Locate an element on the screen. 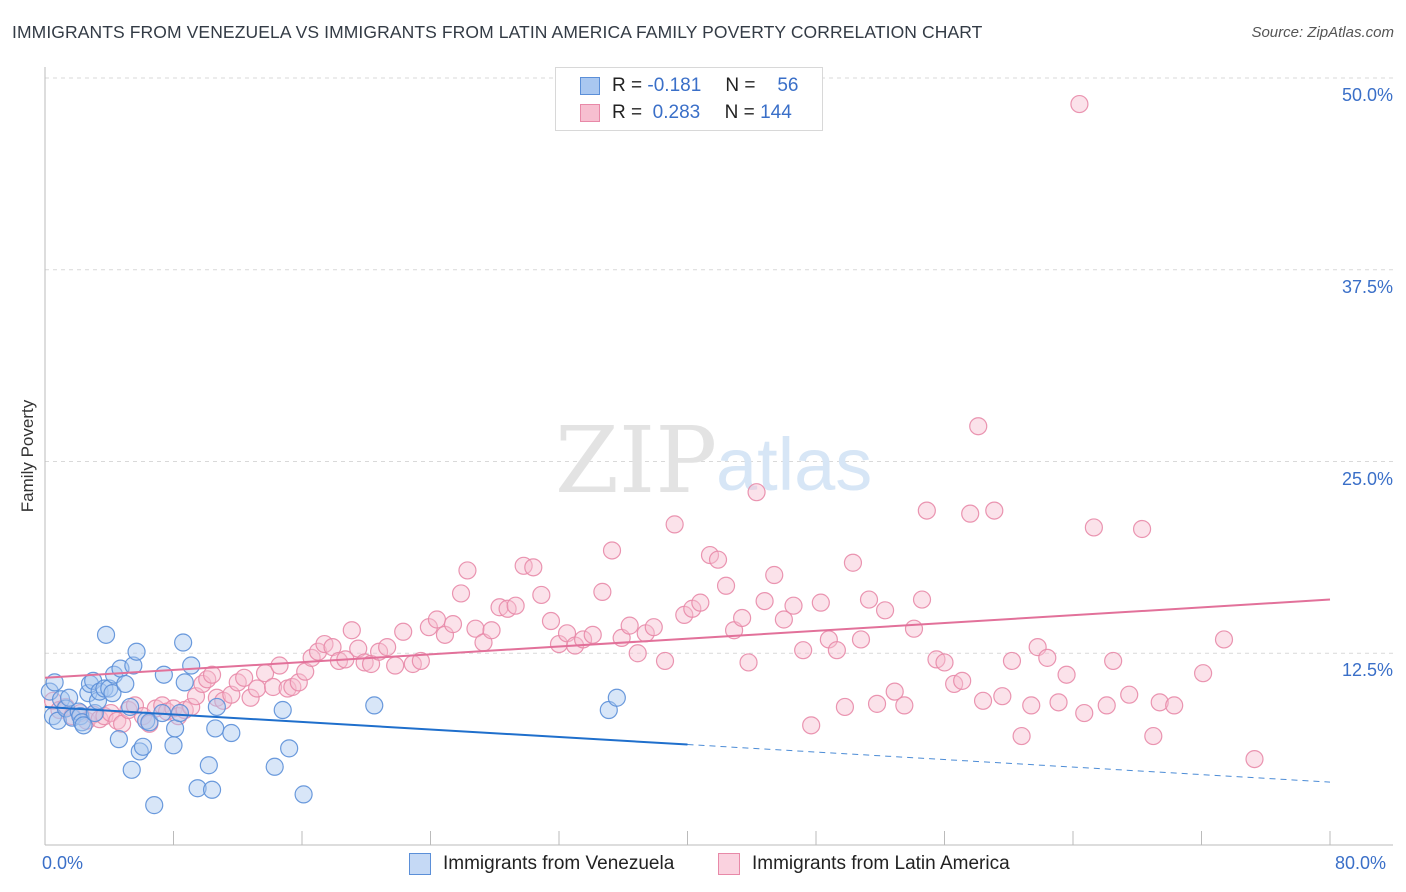 The image size is (1406, 892). latin-america-trend-line is located at coordinates (687, 638).